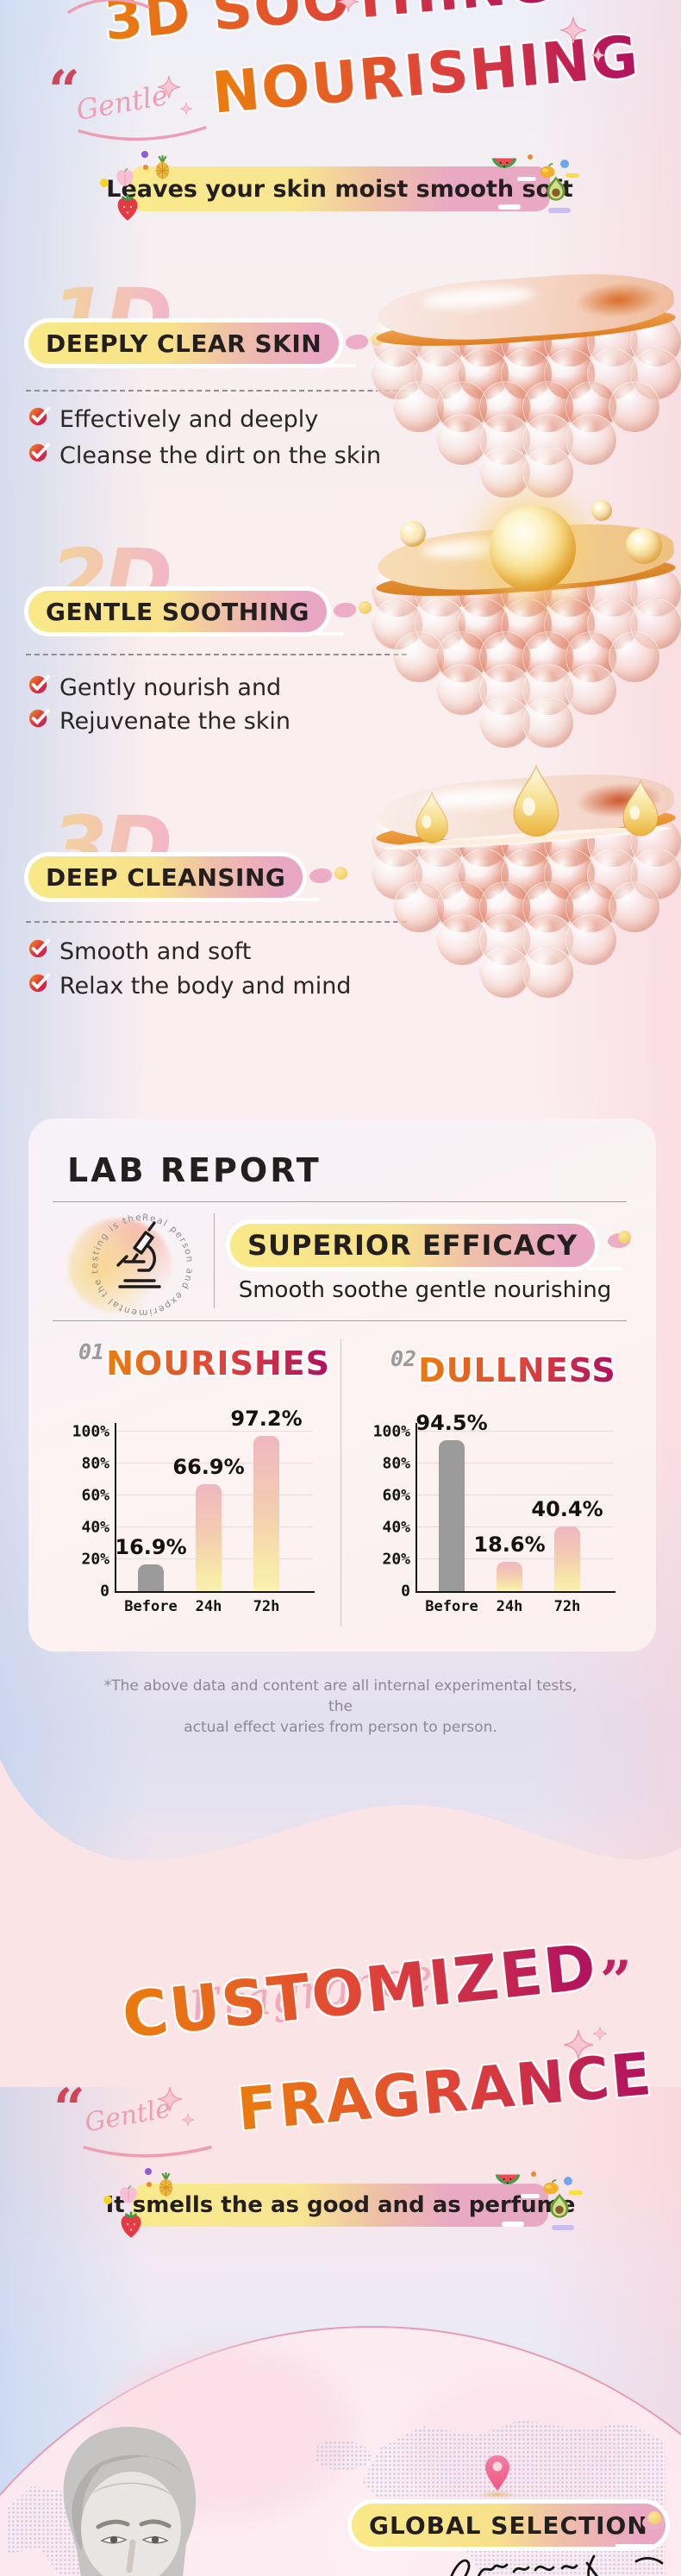 The image size is (681, 2576). Describe the element at coordinates (343, 2455) in the screenshot. I see `world-map-patch` at that location.